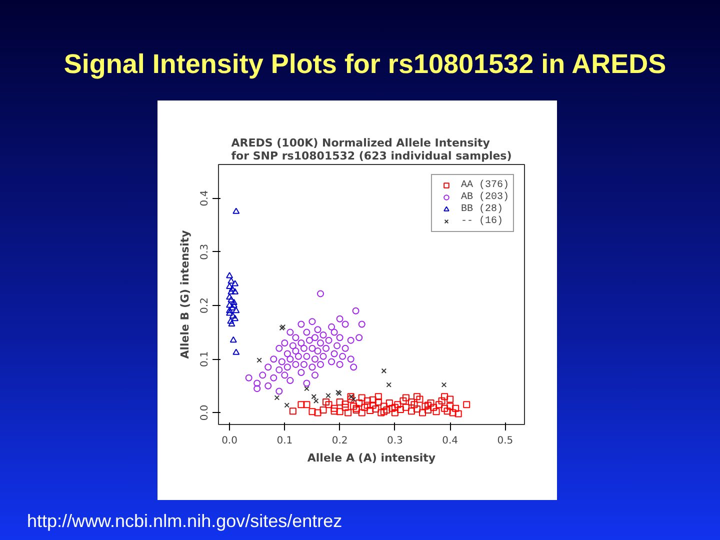  Describe the element at coordinates (371, 458) in the screenshot. I see `x-axis-title: Allele A (A) intensity` at that location.